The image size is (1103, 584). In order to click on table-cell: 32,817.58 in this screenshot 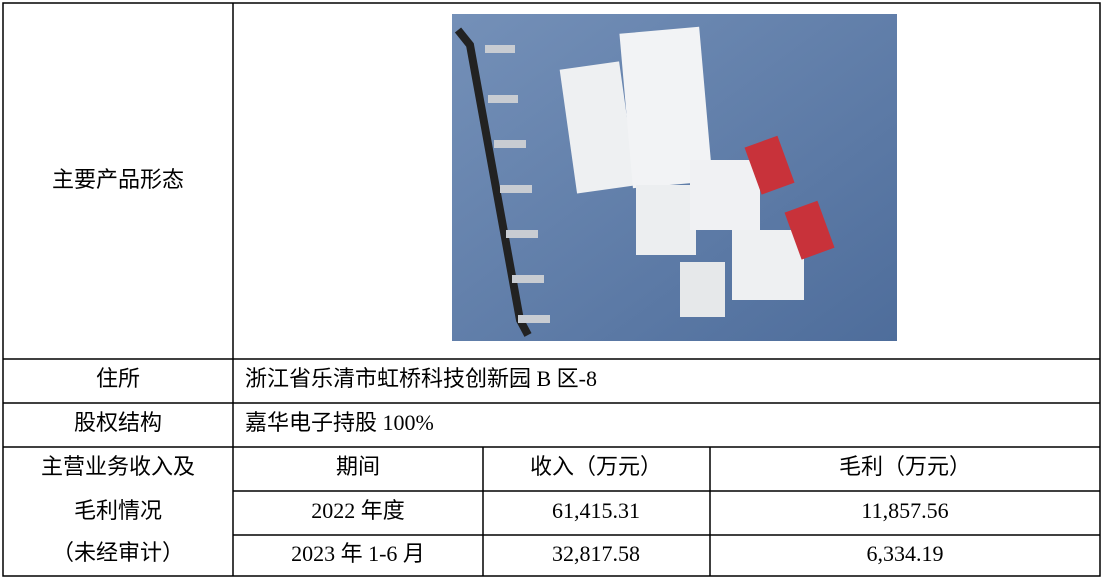, I will do `click(596, 553)`.